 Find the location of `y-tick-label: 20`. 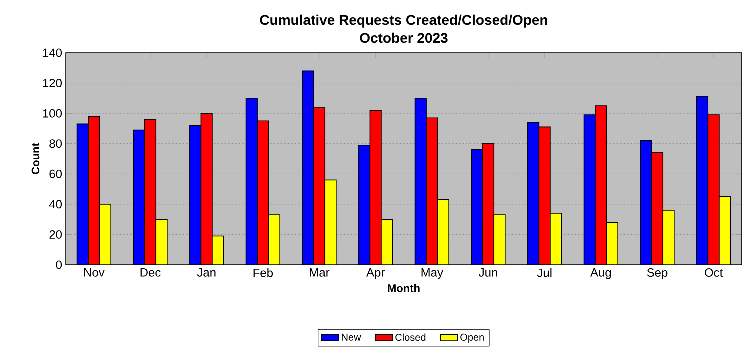

y-tick-label: 20 is located at coordinates (56, 234).